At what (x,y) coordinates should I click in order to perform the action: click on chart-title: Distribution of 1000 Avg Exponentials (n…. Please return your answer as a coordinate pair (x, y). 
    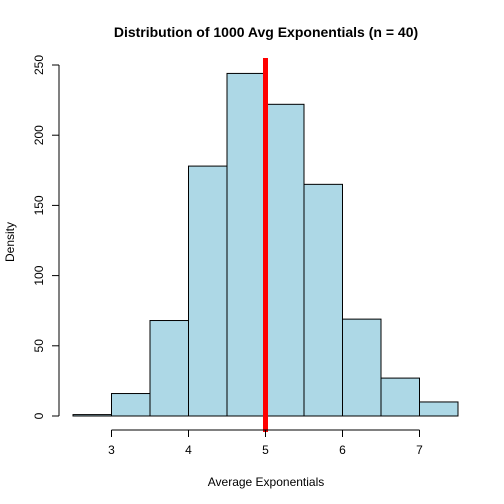
    Looking at the image, I should click on (266, 32).